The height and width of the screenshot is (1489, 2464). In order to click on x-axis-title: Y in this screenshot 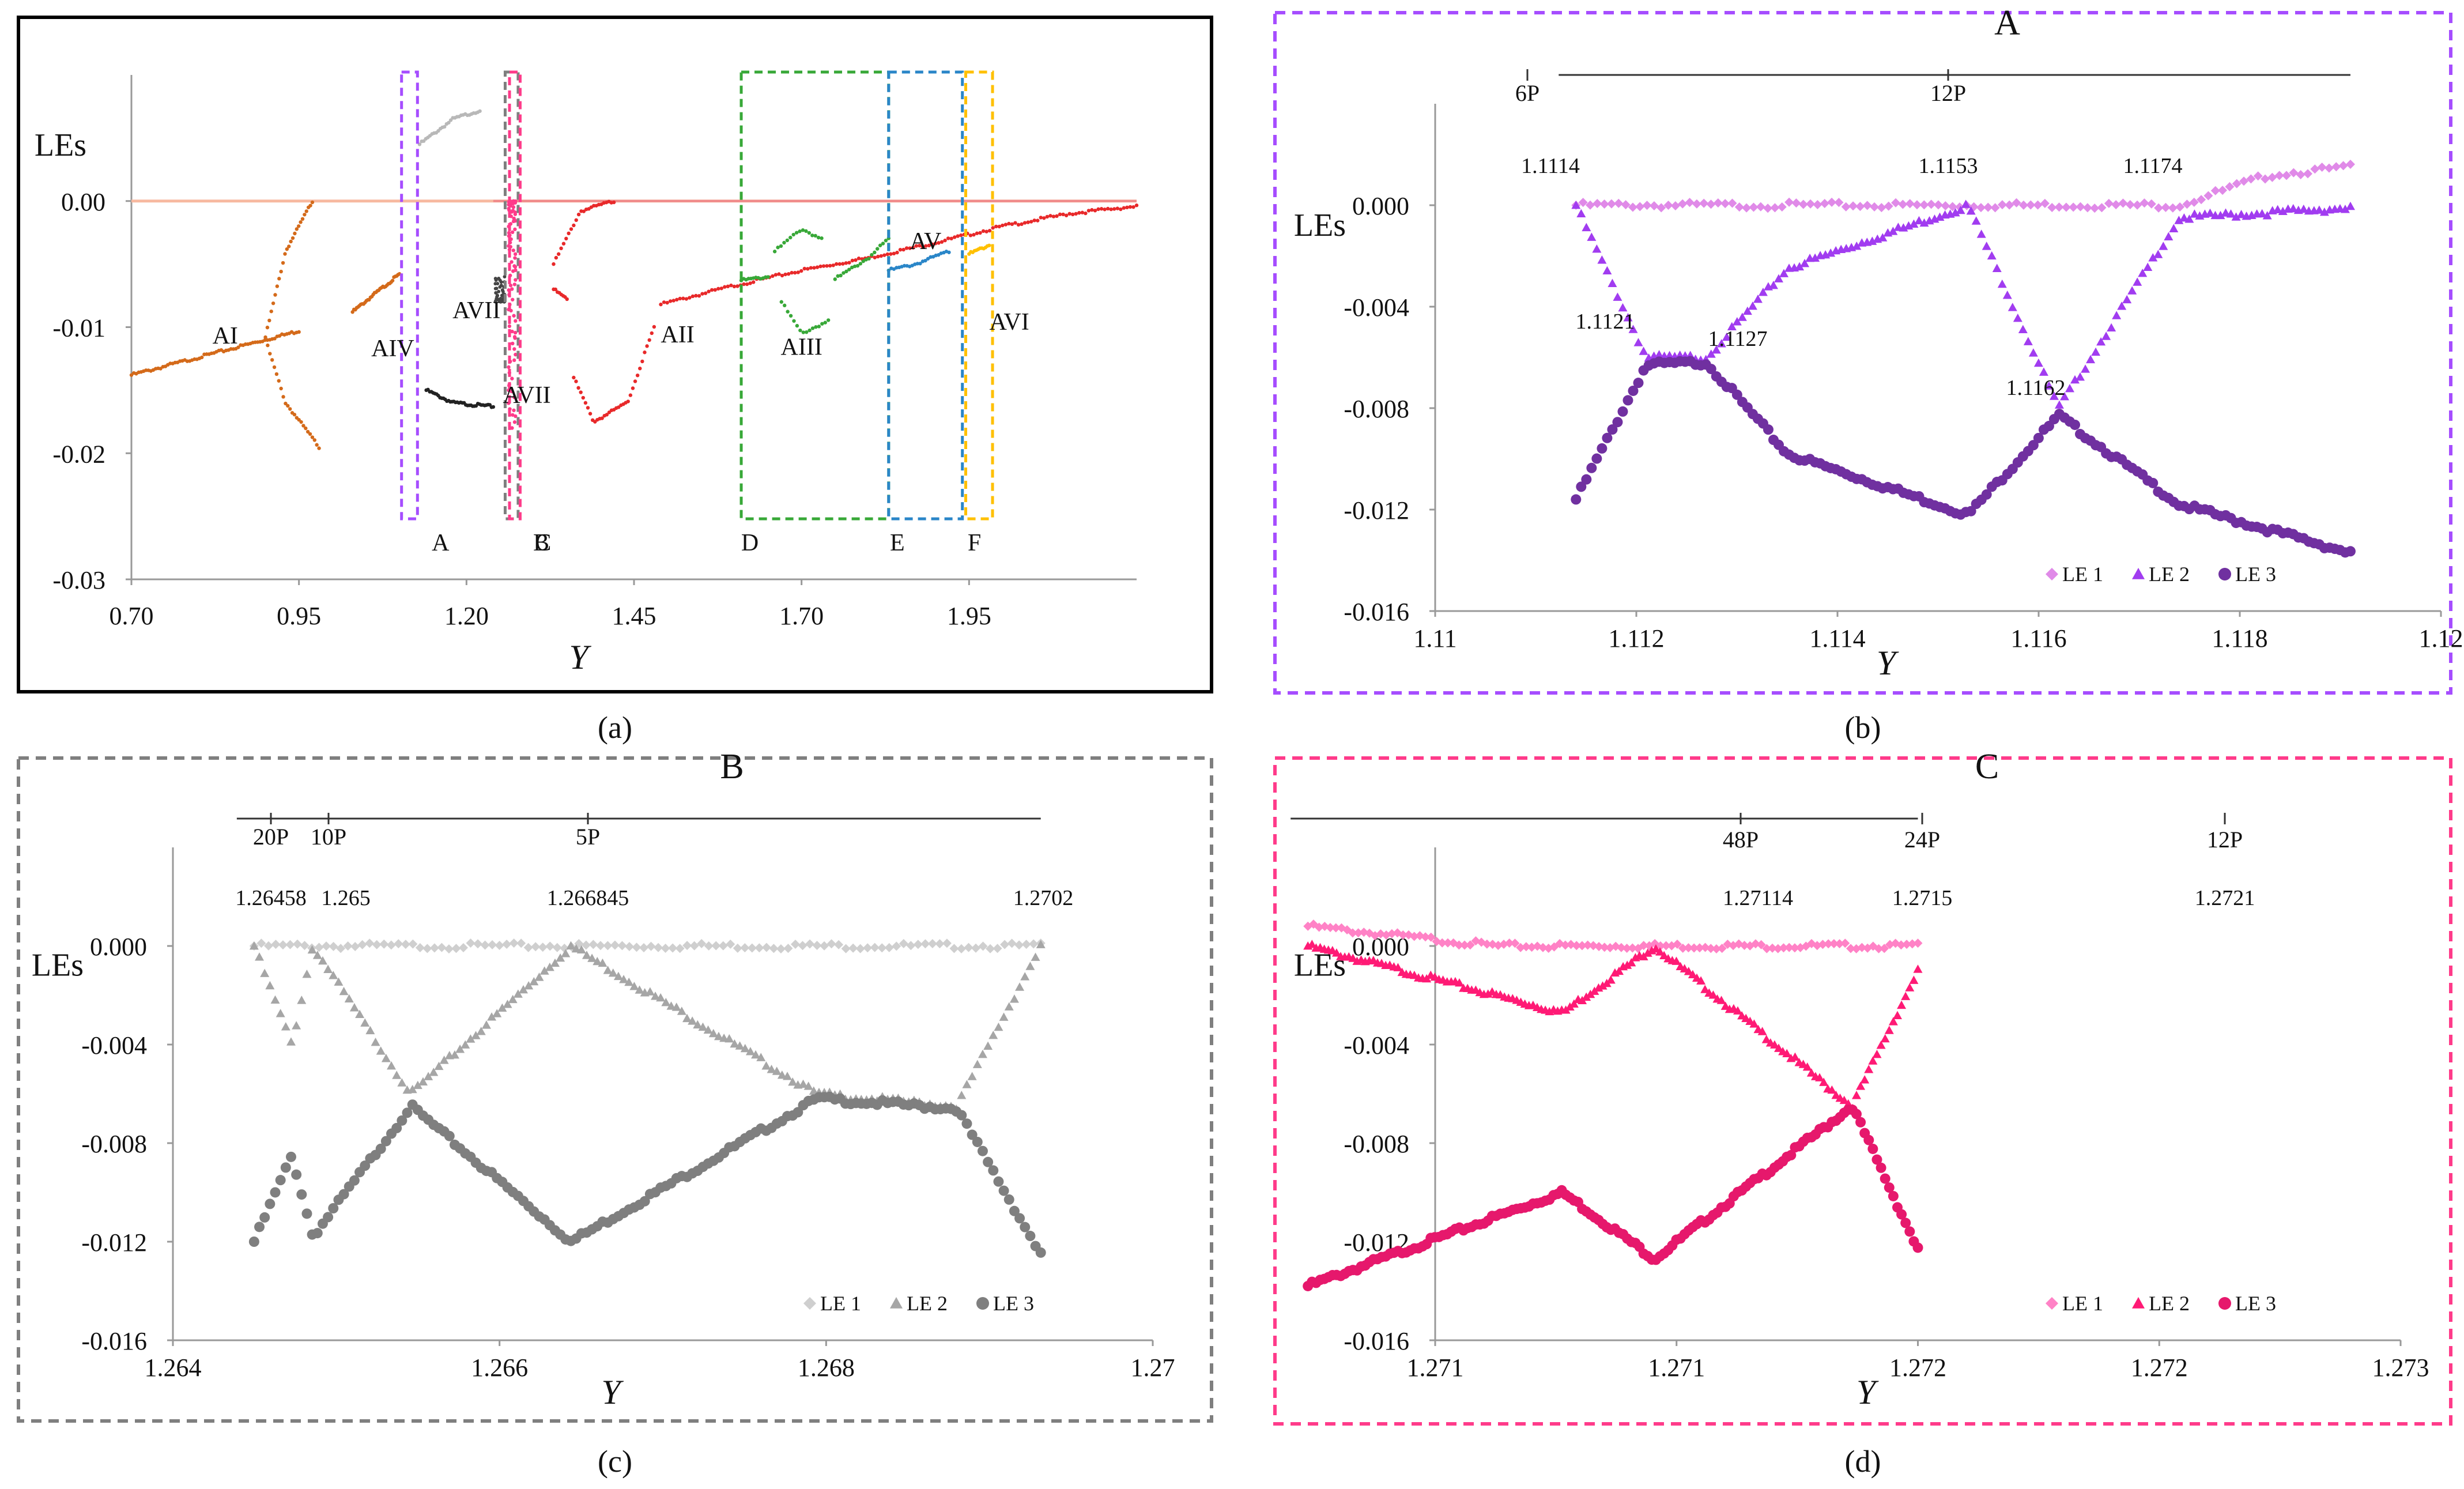, I will do `click(1888, 663)`.